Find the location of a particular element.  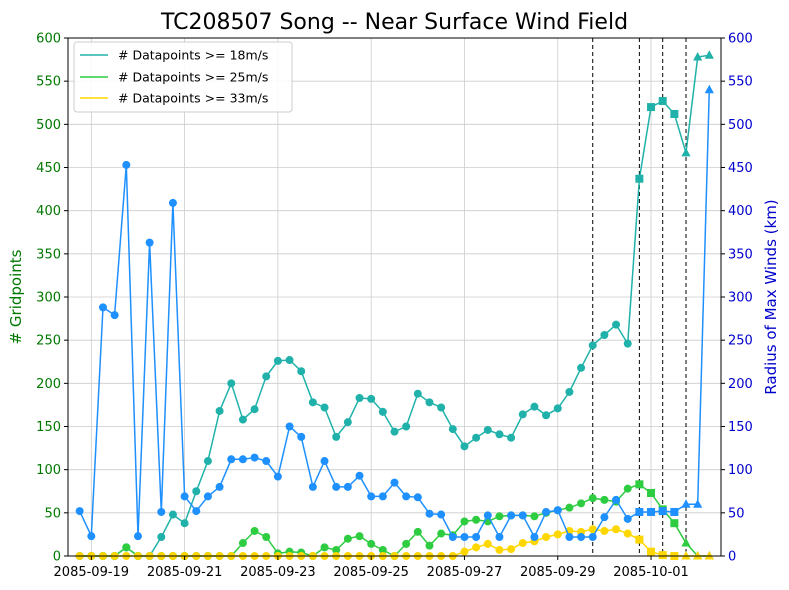

left-tick-label: 200 is located at coordinates (48, 384).